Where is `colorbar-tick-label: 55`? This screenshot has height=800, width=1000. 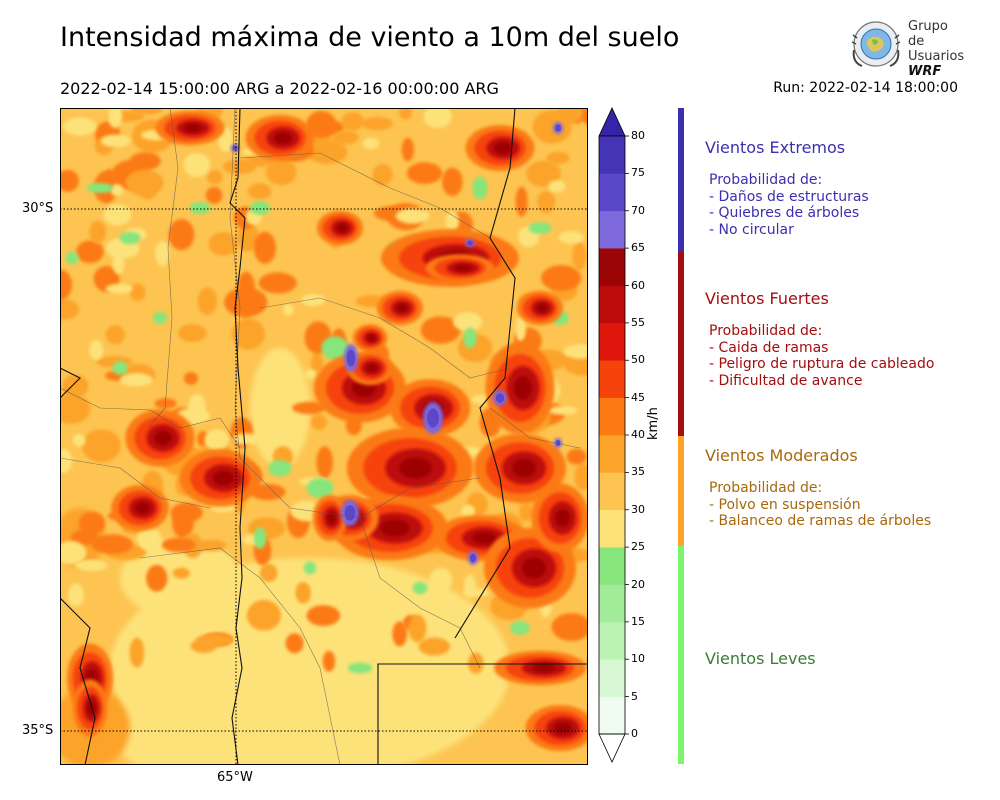 colorbar-tick-label: 55 is located at coordinates (638, 322).